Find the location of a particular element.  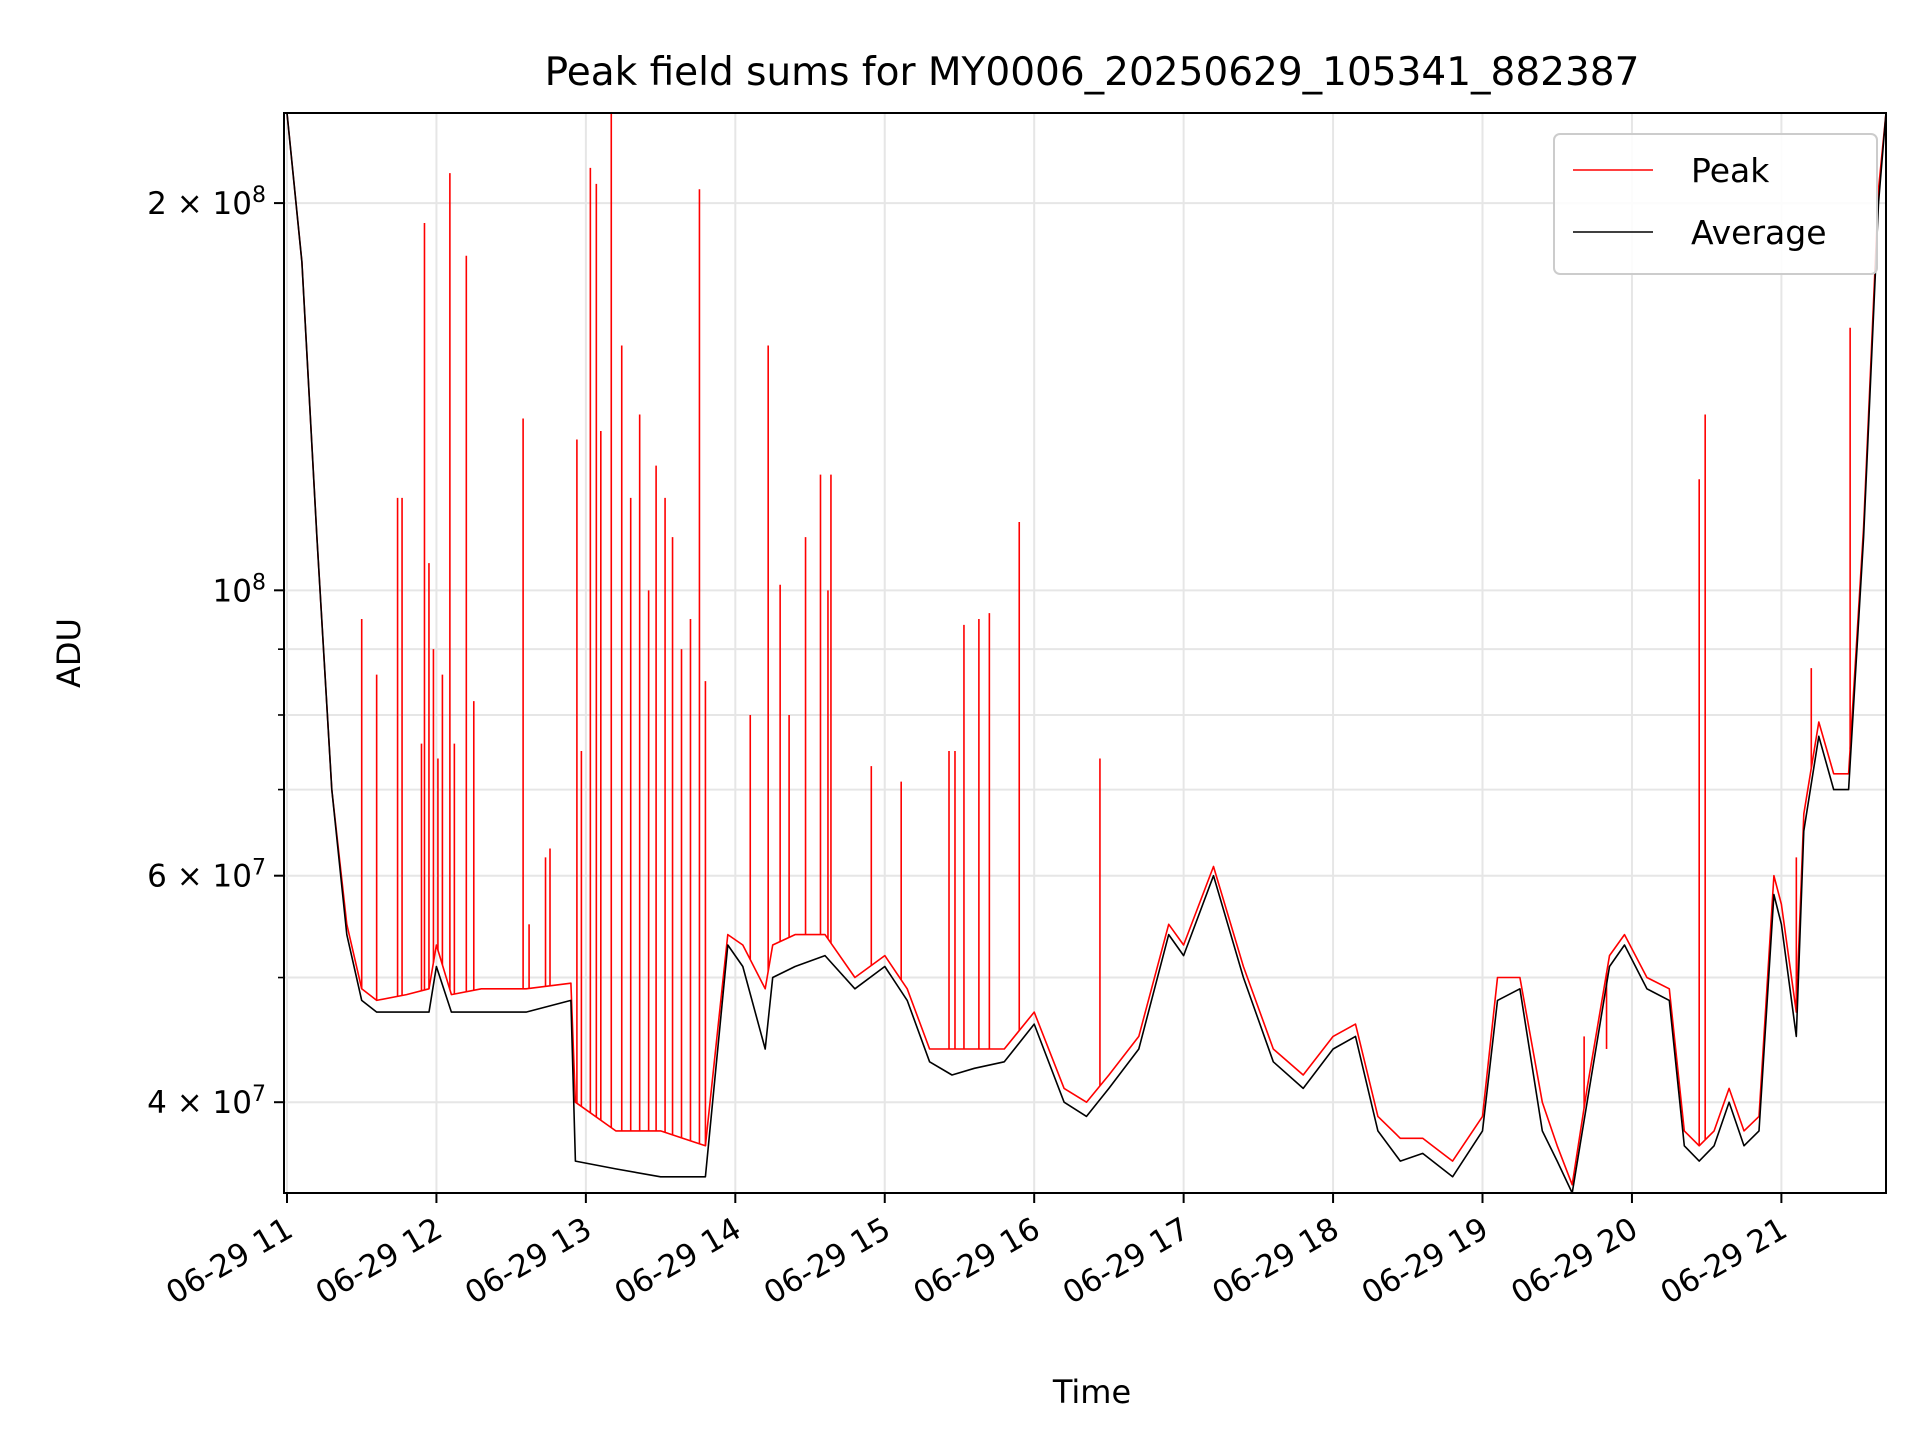

y-axis-ticks: 4 × 107 6 × 107 108 2 × 108 is located at coordinates (215, 652).